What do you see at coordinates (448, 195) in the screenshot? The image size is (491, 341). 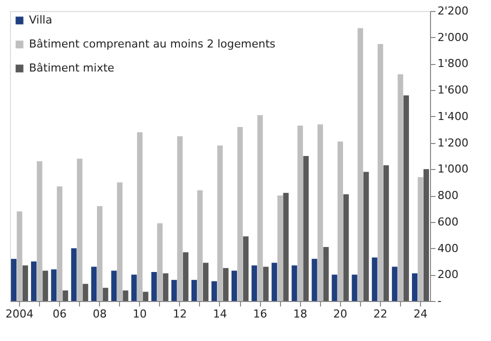 I see `y-tick-label: 800` at bounding box center [448, 195].